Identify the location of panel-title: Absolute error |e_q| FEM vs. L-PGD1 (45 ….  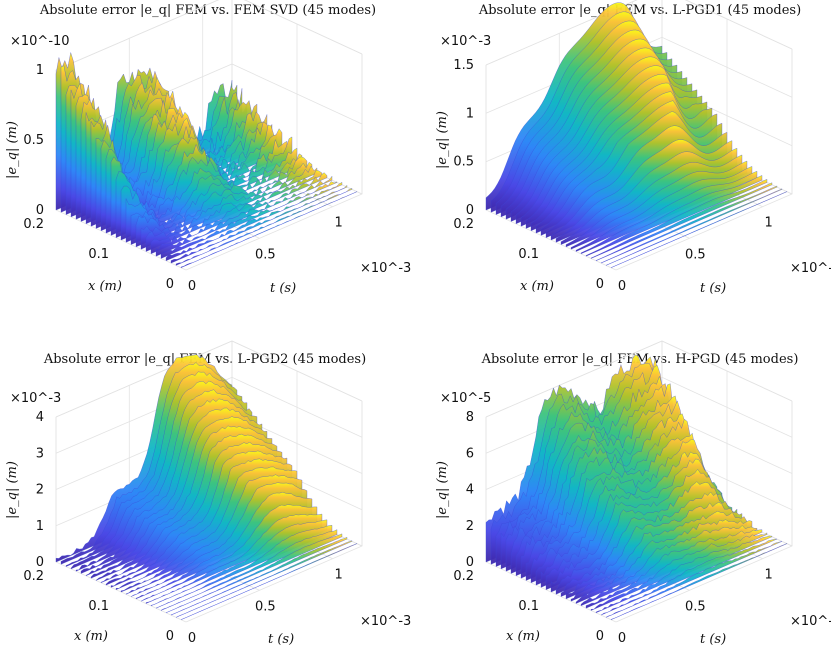
(639, 10).